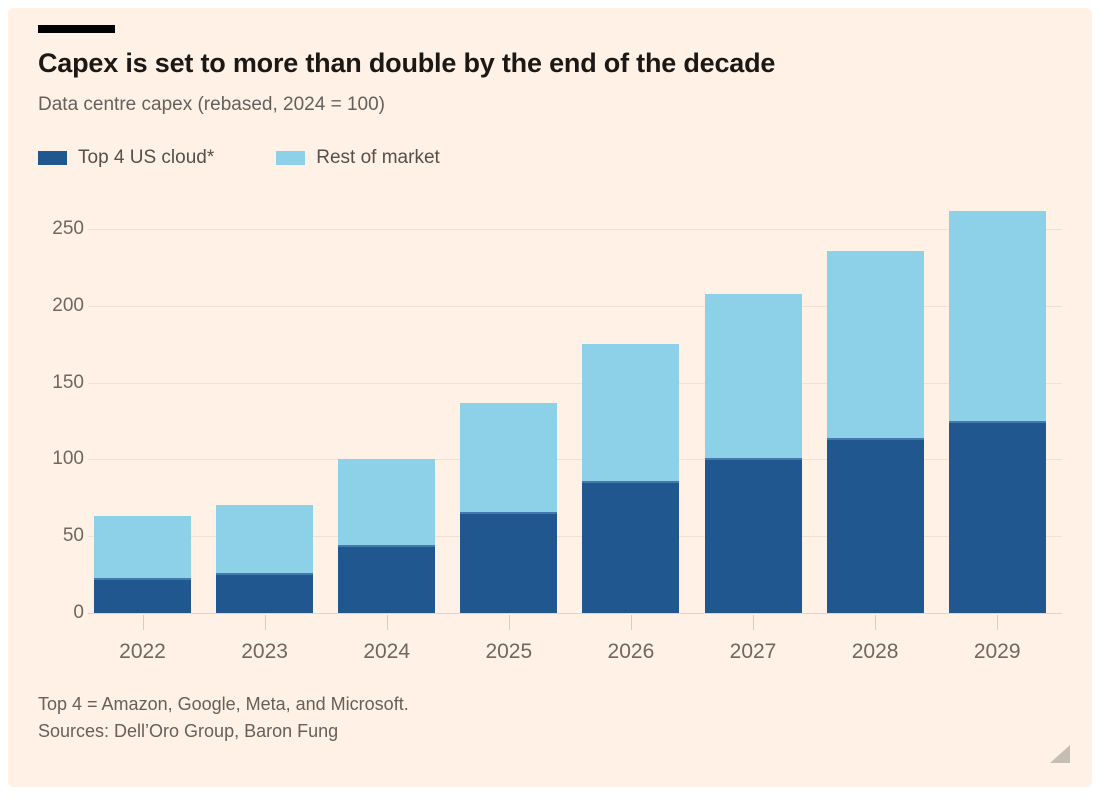 The image size is (1110, 806). I want to click on bar-2028-rest-segment, so click(875, 344).